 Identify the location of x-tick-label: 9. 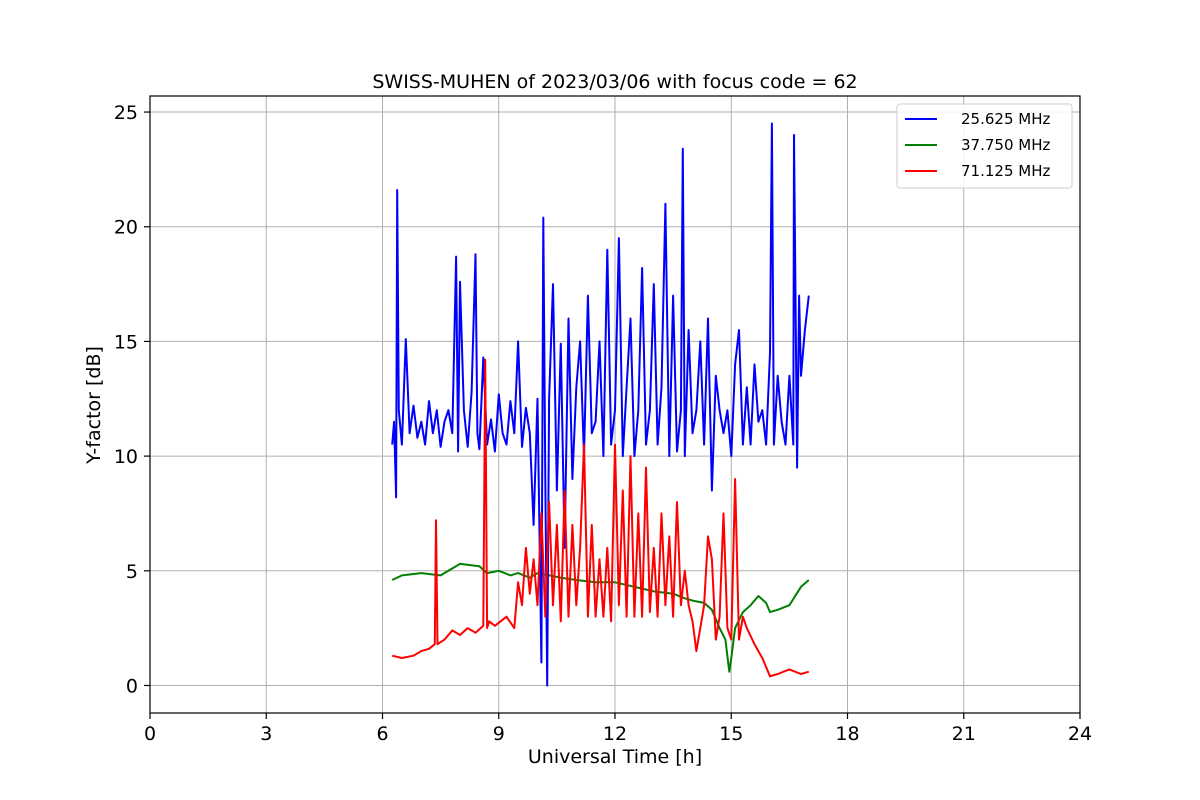
(499, 734).